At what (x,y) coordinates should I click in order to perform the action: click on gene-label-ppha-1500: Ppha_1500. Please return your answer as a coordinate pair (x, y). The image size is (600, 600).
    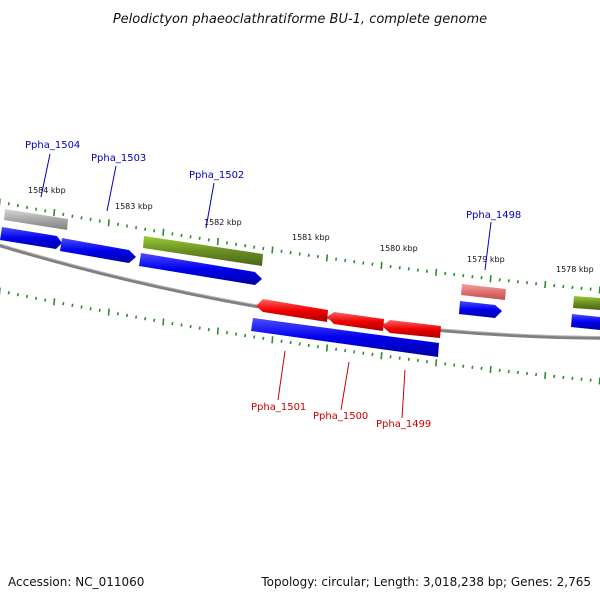
    Looking at the image, I should click on (340, 416).